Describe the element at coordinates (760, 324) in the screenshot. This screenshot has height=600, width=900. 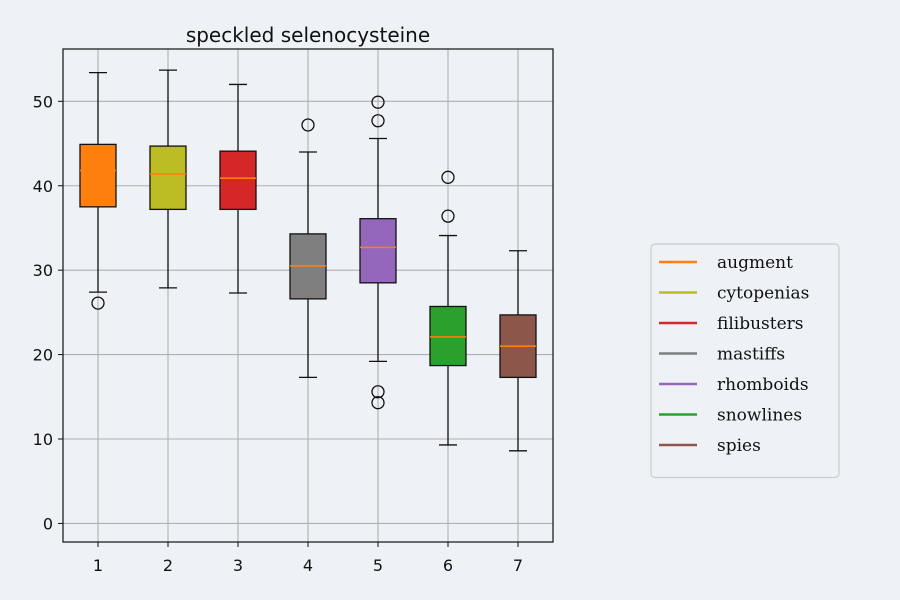
I see `legend-label-filibusters: filibusters` at that location.